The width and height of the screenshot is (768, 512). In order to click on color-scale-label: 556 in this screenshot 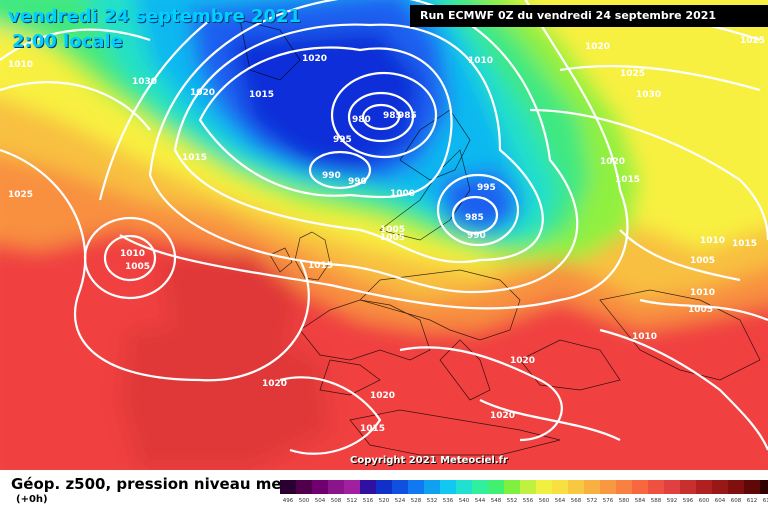, I will do `click(528, 501)`.